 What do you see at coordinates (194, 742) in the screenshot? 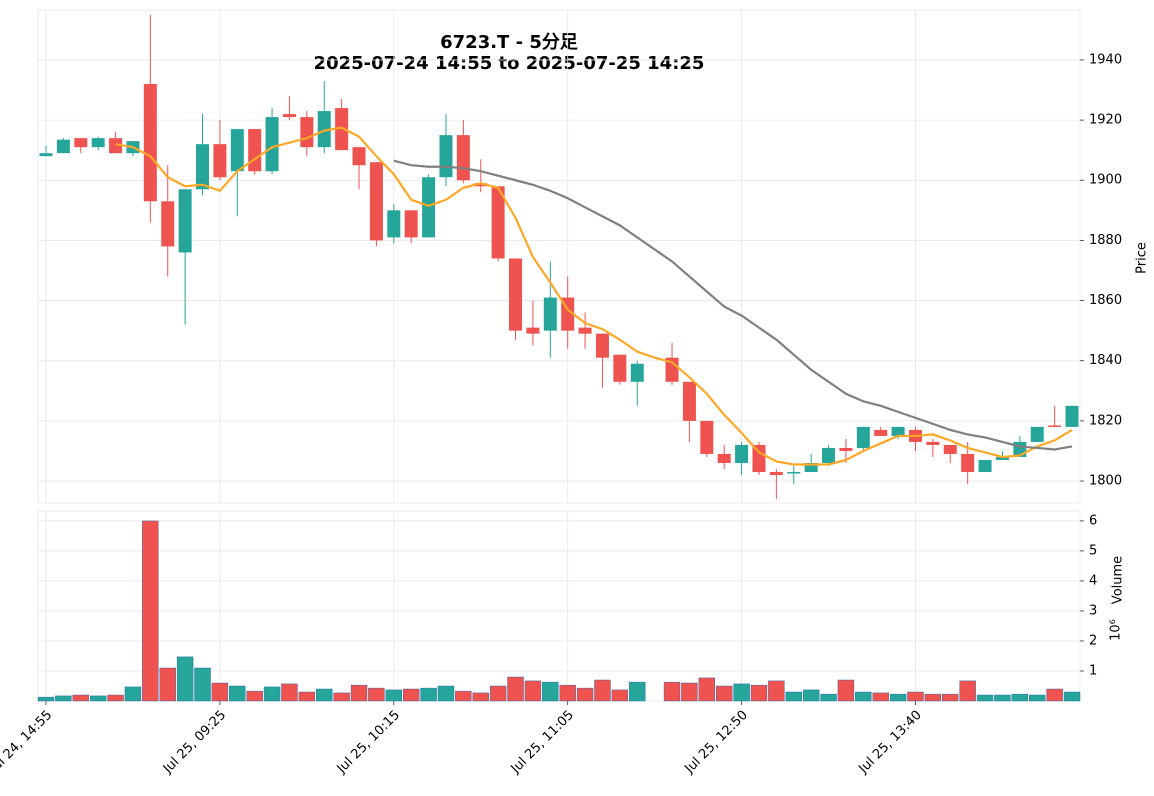
I see `x-tick-label: Jul 25, 09:25` at bounding box center [194, 742].